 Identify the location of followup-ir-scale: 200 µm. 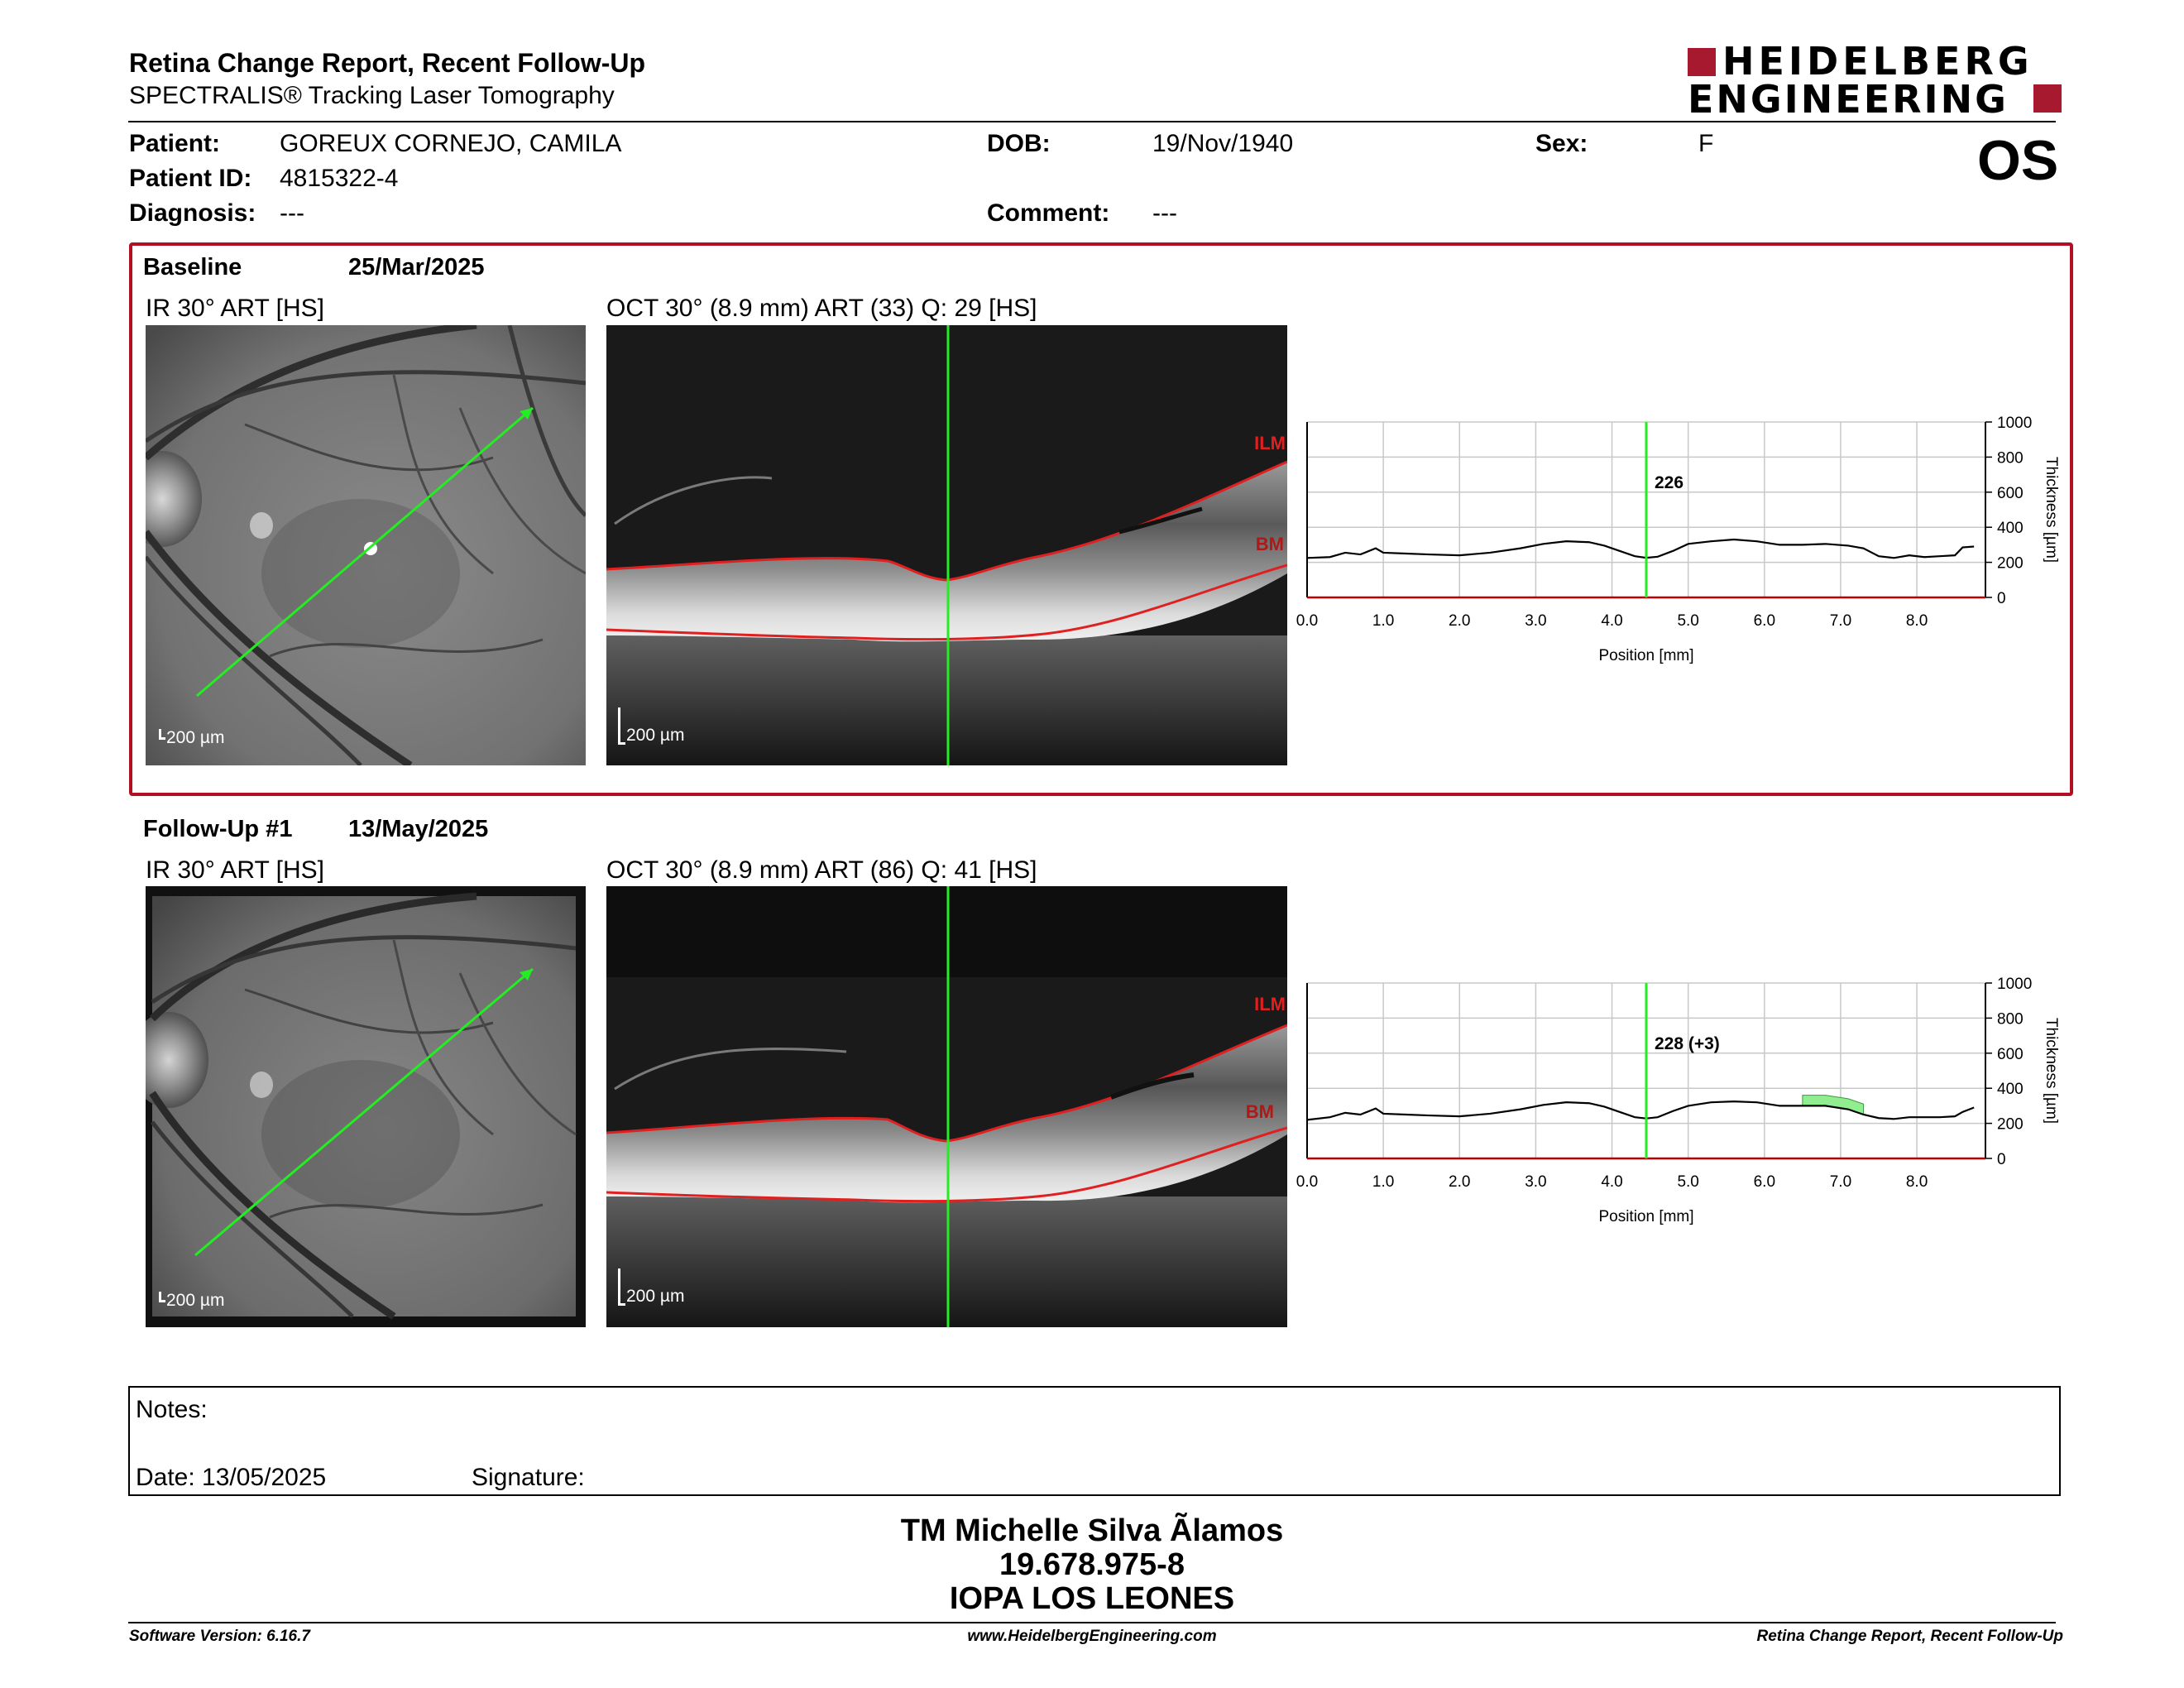
(195, 1300).